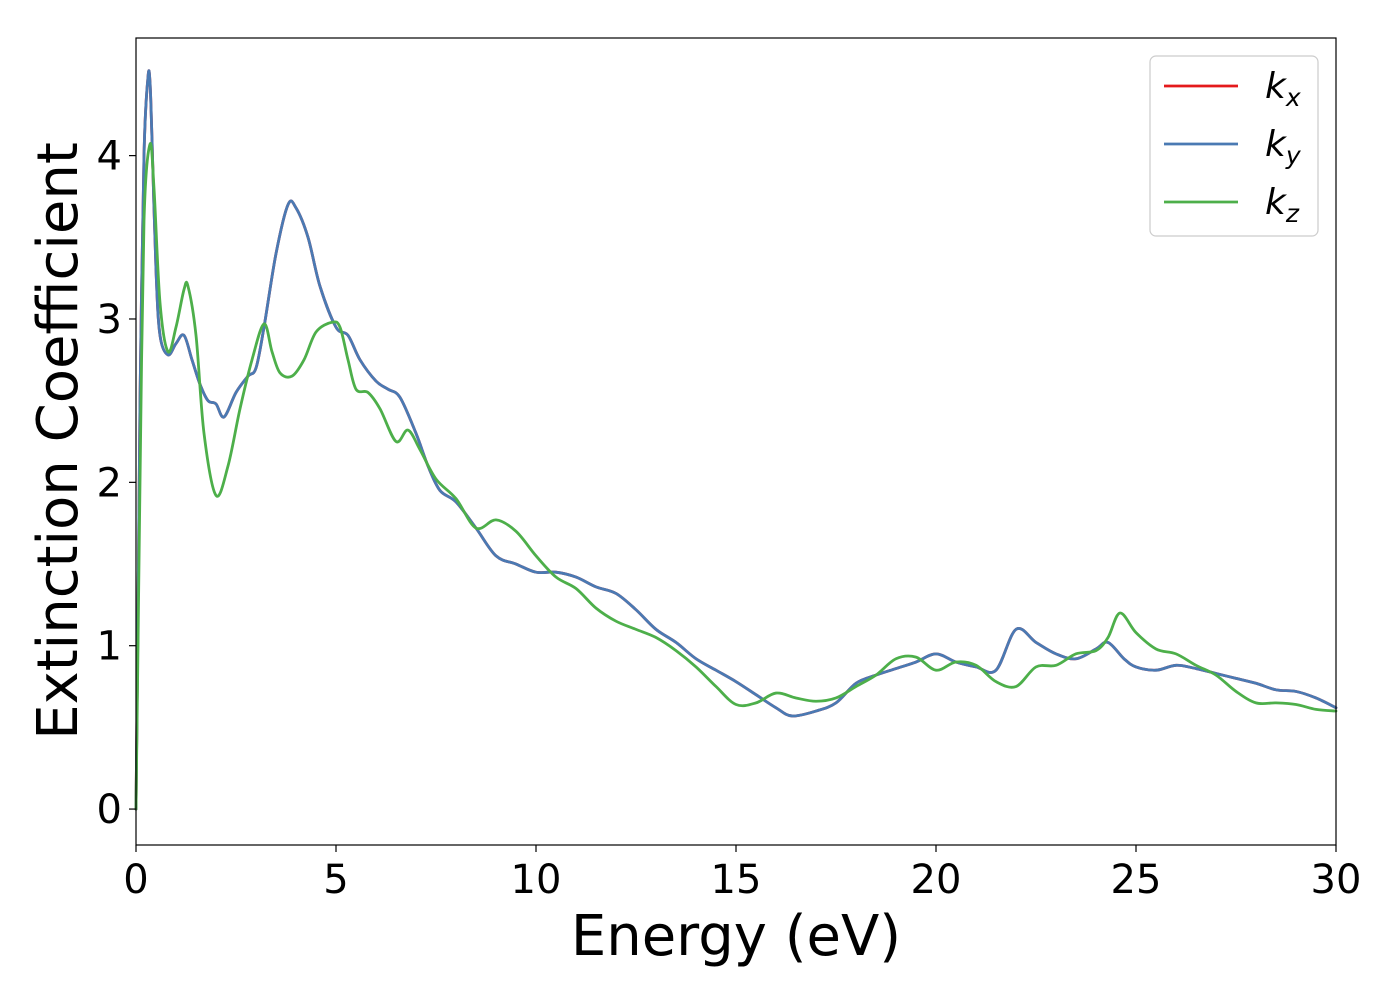 The height and width of the screenshot is (1000, 1400). Describe the element at coordinates (1336, 880) in the screenshot. I see `x-tick-label: 30` at that location.